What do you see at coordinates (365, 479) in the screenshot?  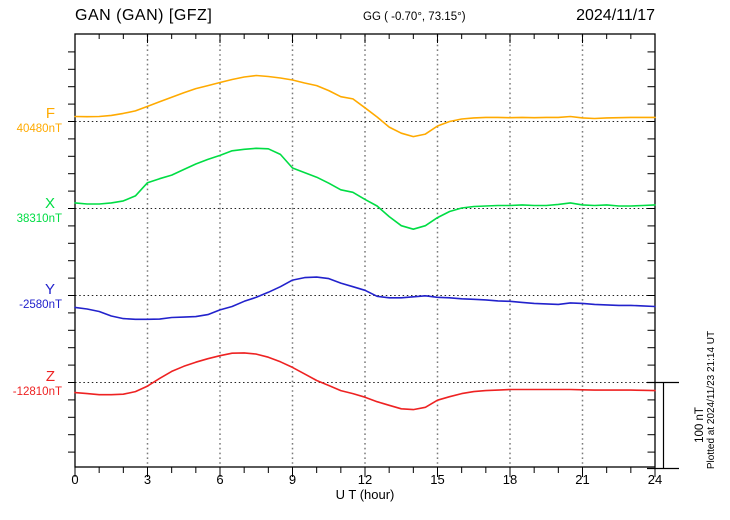 I see `x-tick-label: 12` at bounding box center [365, 479].